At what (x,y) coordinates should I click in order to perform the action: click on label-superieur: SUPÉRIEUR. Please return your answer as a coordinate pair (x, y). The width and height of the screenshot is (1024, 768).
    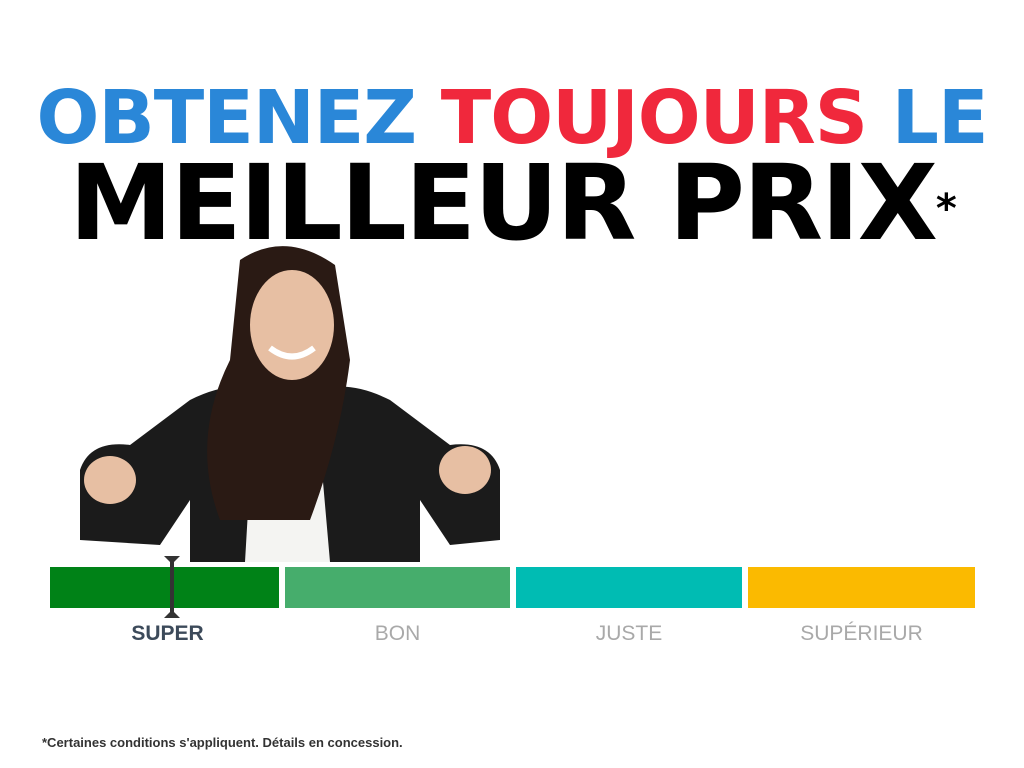
    Looking at the image, I should click on (861, 633).